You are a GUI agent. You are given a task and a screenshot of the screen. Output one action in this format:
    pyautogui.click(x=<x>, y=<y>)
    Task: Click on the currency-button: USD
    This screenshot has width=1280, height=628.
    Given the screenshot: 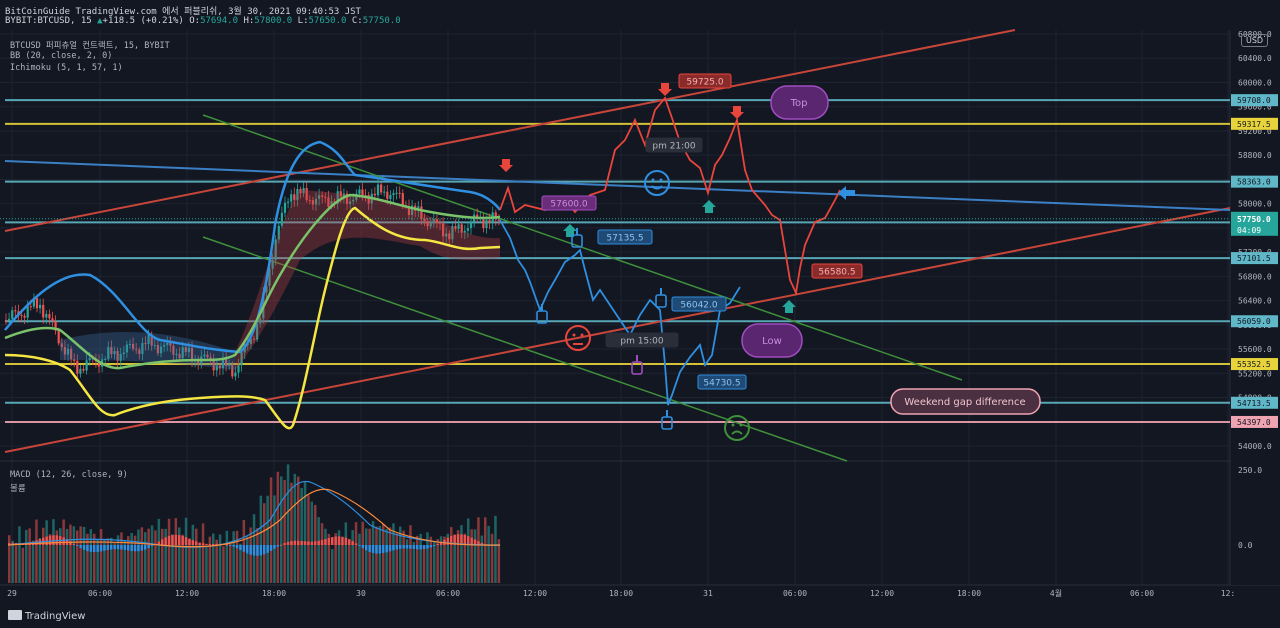 What is the action you would take?
    pyautogui.click(x=1255, y=40)
    